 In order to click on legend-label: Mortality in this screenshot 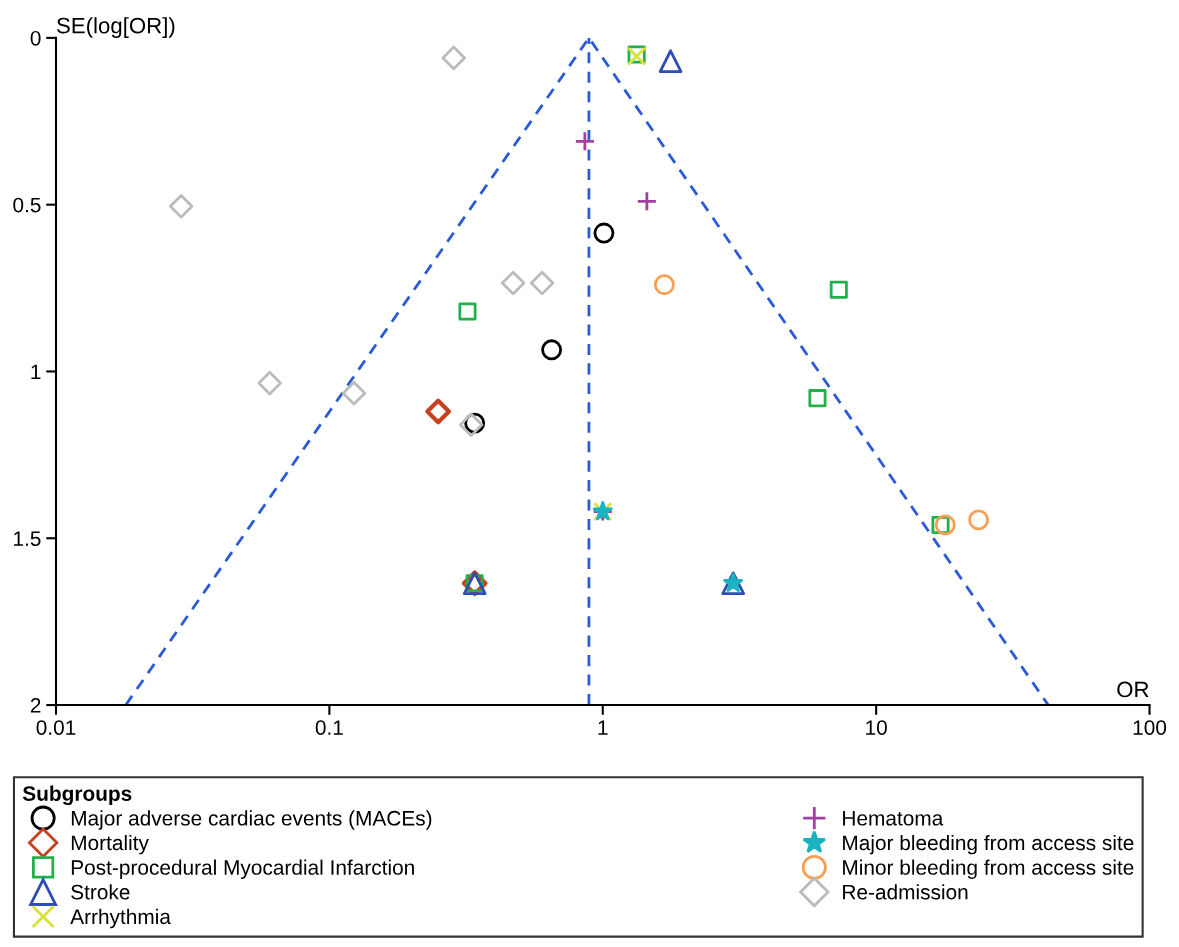, I will do `click(110, 844)`.